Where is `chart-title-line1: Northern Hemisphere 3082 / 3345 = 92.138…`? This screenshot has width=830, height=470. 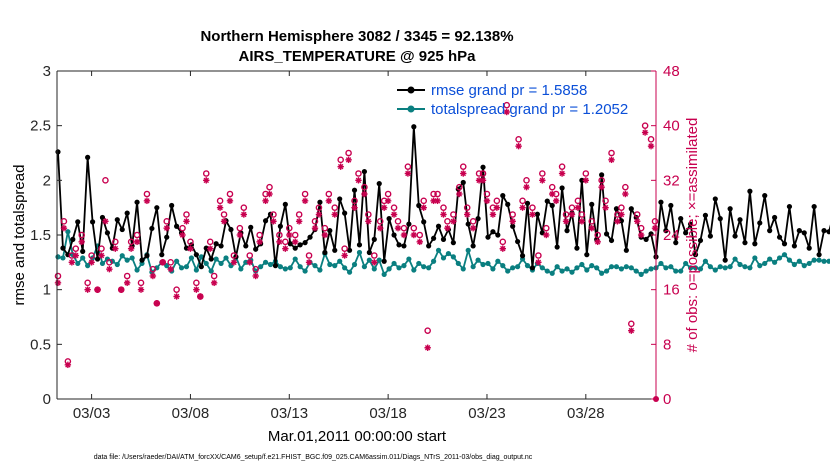 chart-title-line1: Northern Hemisphere 3082 / 3345 = 92.138… is located at coordinates (356, 36).